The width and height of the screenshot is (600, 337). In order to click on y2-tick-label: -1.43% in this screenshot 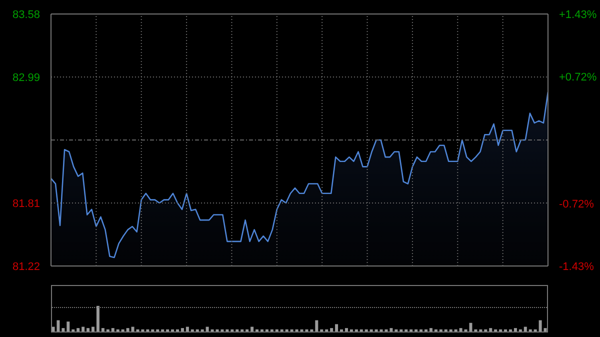, I will do `click(576, 267)`.